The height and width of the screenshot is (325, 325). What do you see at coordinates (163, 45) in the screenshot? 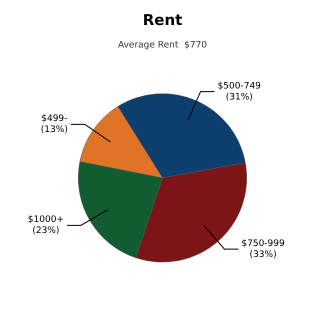
I see `chart-subtitle: Average Rent $770` at bounding box center [163, 45].